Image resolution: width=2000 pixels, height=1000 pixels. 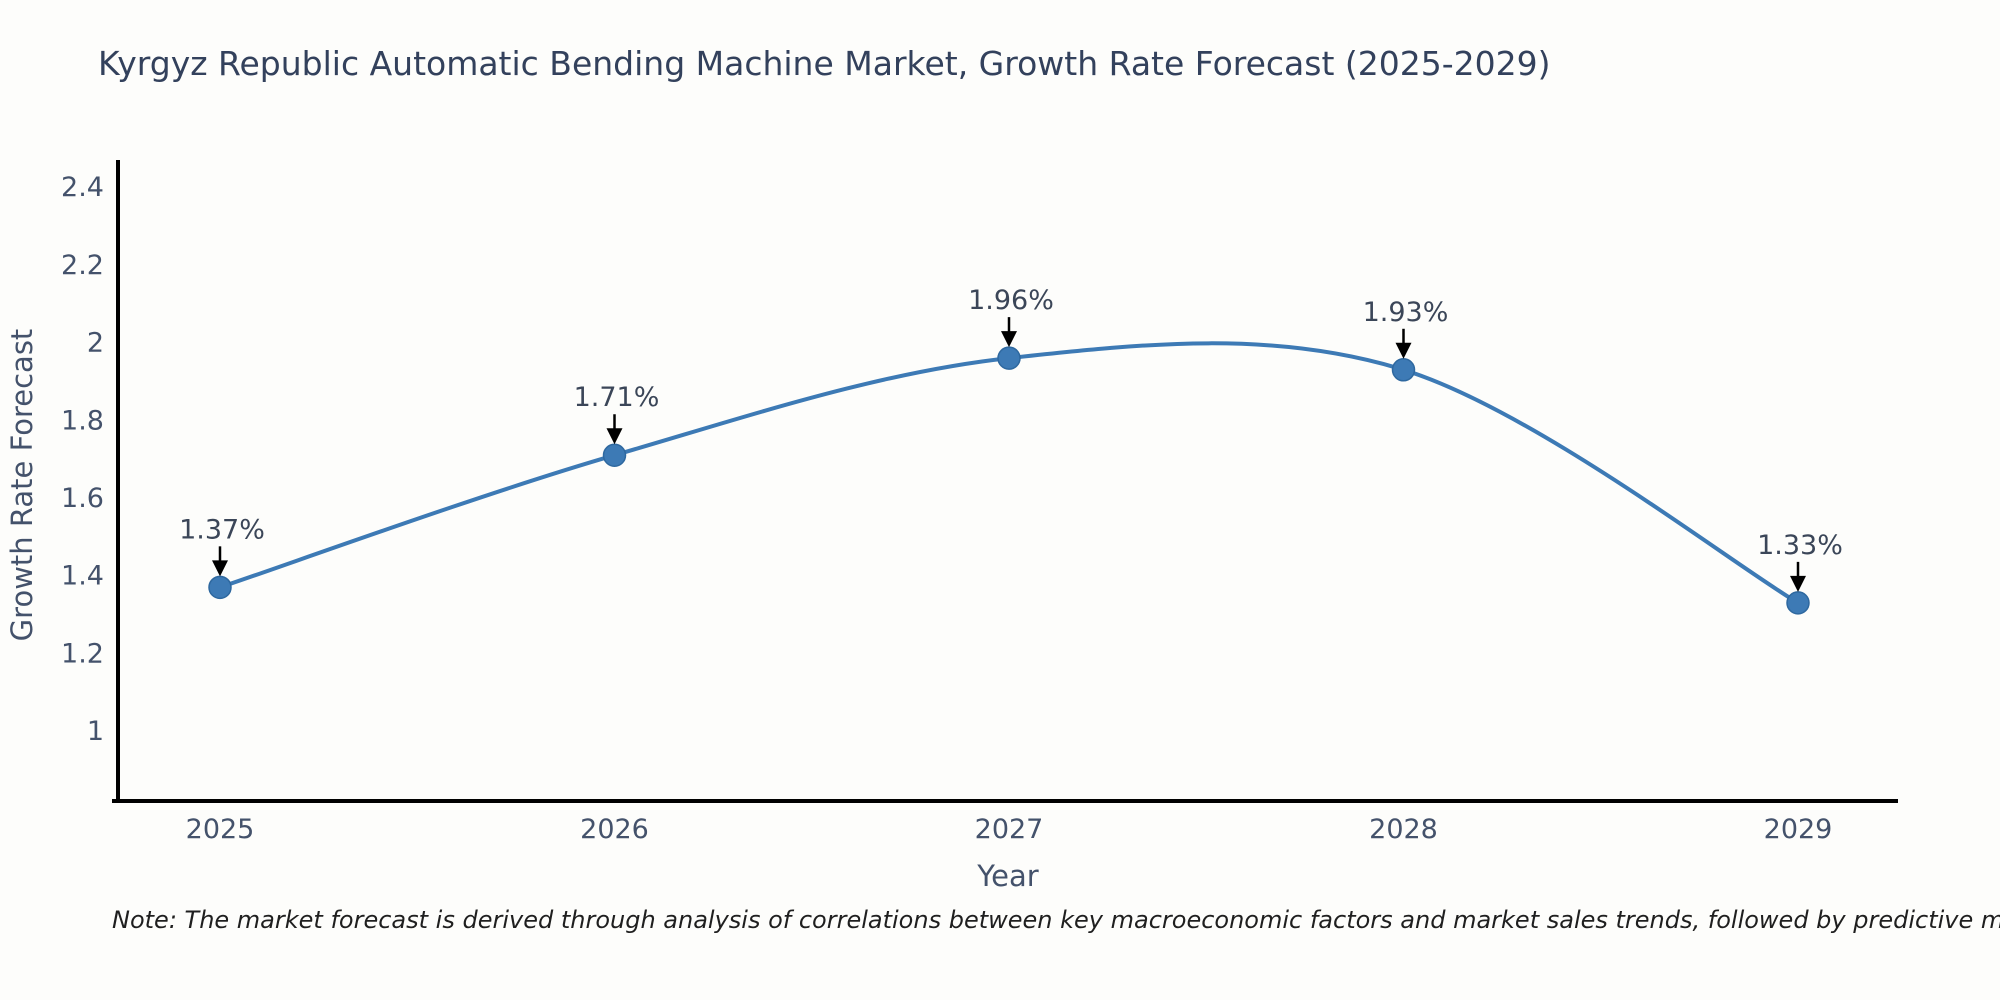 I want to click on x-tick-label: 2029, so click(x=1798, y=829).